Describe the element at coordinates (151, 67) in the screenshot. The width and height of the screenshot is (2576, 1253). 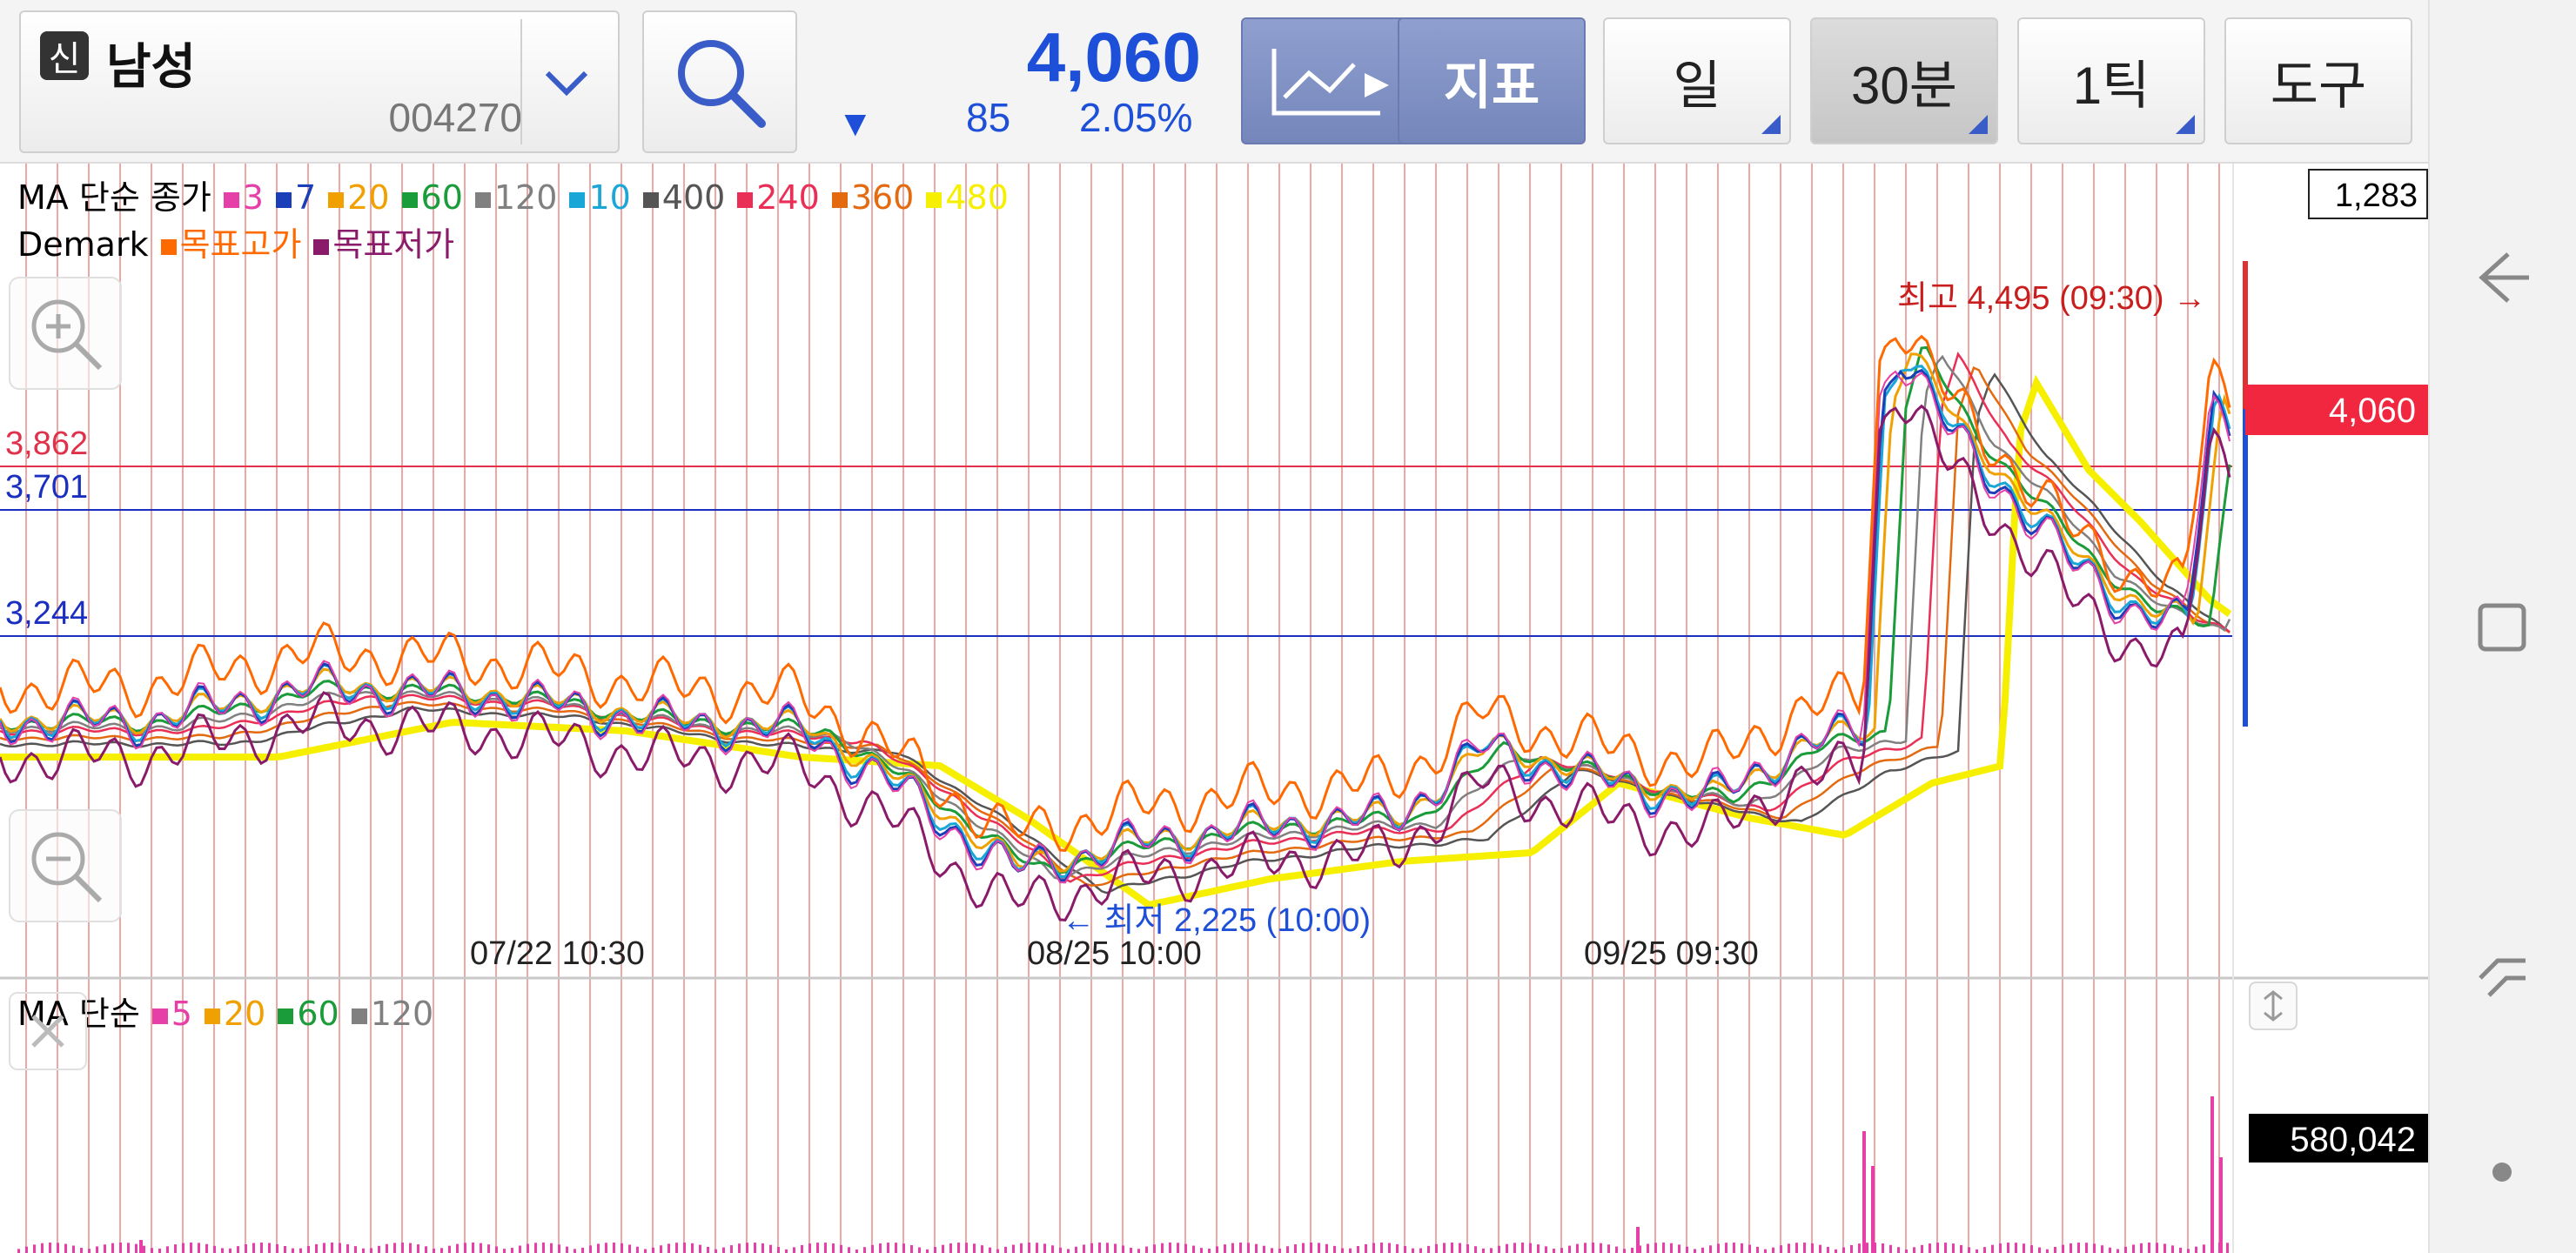
I see `stock-name: 남성` at that location.